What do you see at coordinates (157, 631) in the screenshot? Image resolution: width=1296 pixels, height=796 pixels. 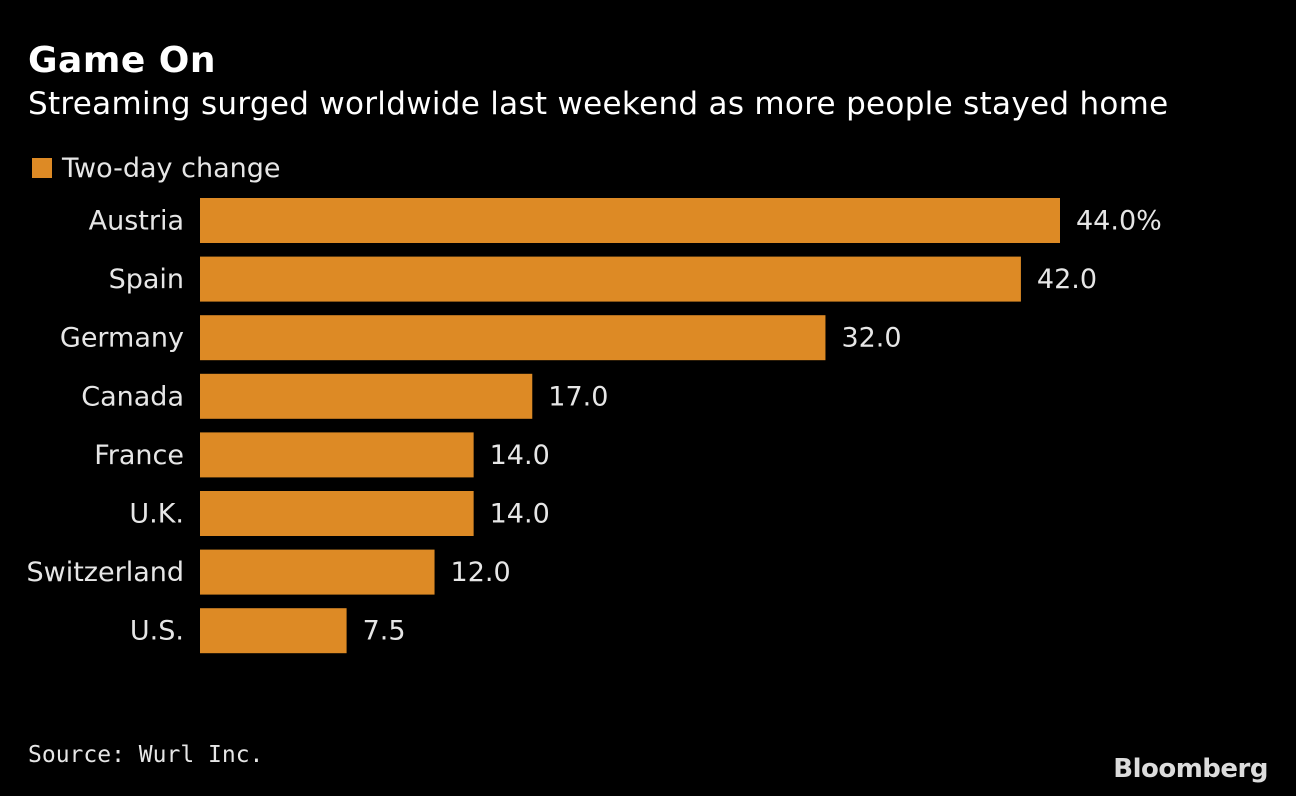 I see `category-label: U.S.` at bounding box center [157, 631].